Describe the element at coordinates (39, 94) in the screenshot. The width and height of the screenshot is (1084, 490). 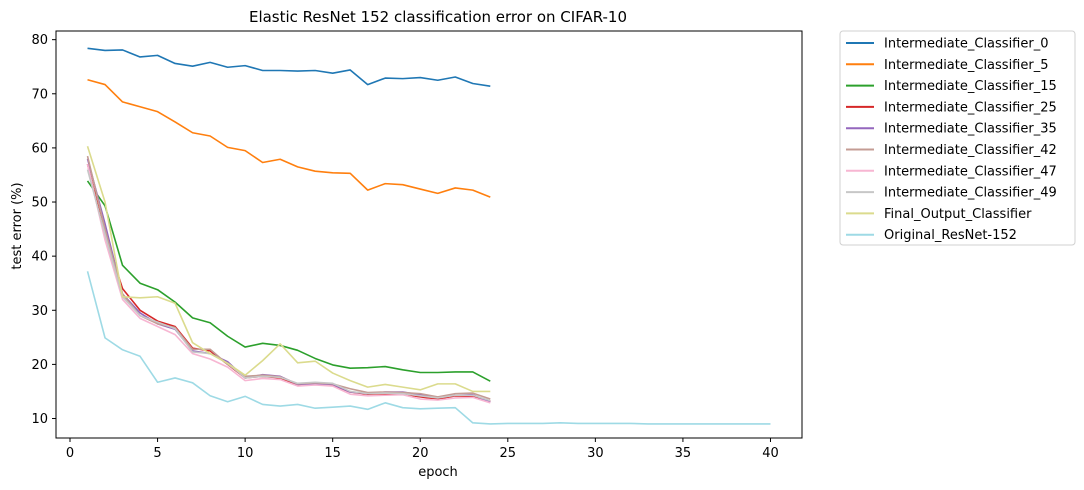
I see `y-tick-label: 70` at that location.